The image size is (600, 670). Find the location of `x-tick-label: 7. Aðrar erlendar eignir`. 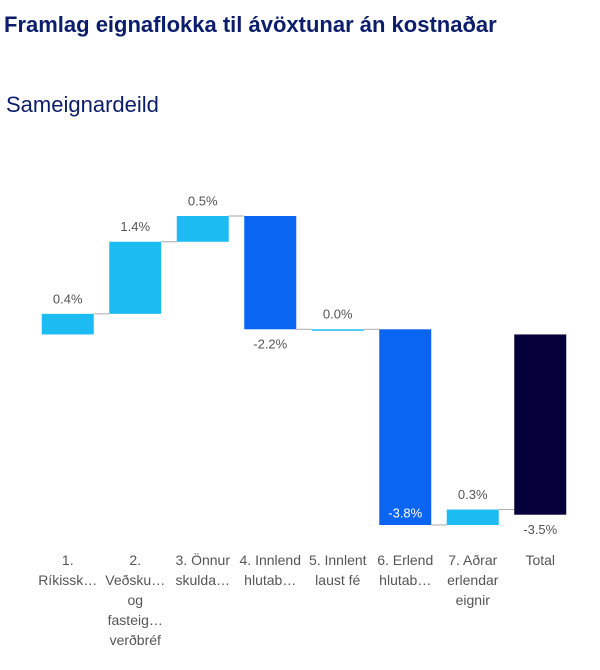

x-tick-label: 7. Aðrar erlendar eignir is located at coordinates (473, 580).